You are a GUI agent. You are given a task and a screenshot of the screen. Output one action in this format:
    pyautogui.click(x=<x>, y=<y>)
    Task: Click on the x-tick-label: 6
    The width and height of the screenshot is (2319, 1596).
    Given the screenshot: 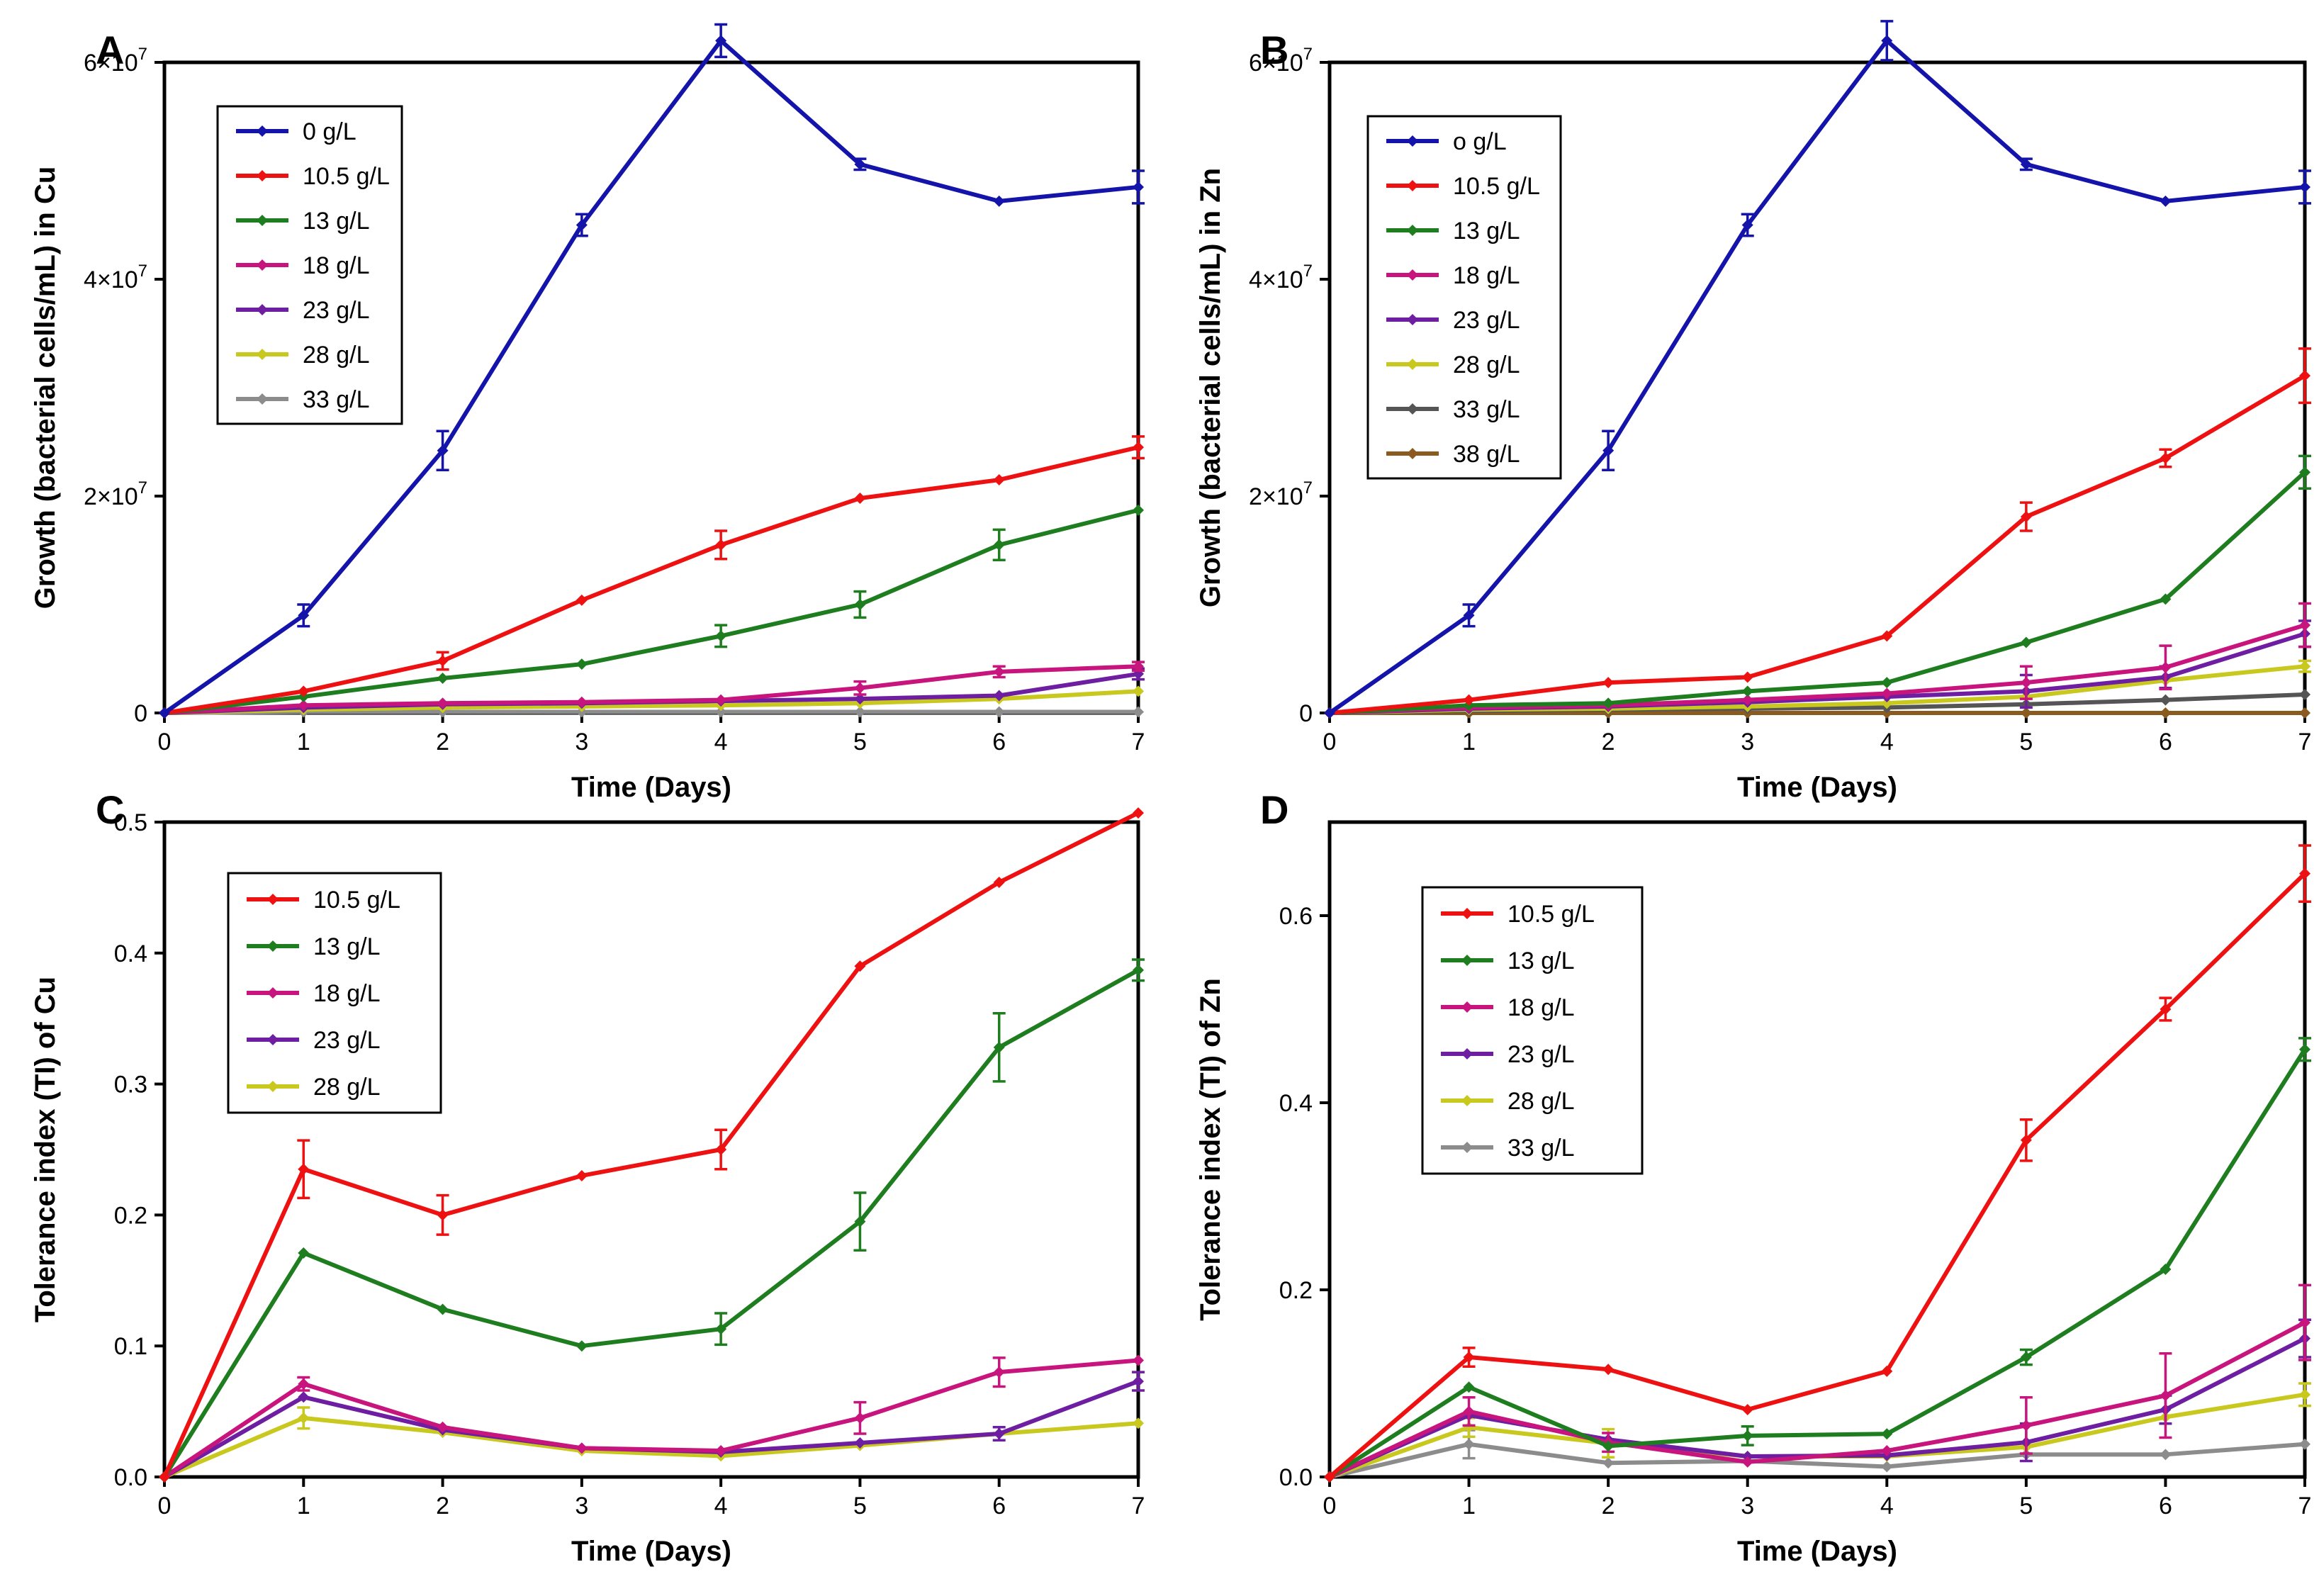 What is the action you would take?
    pyautogui.click(x=2165, y=742)
    